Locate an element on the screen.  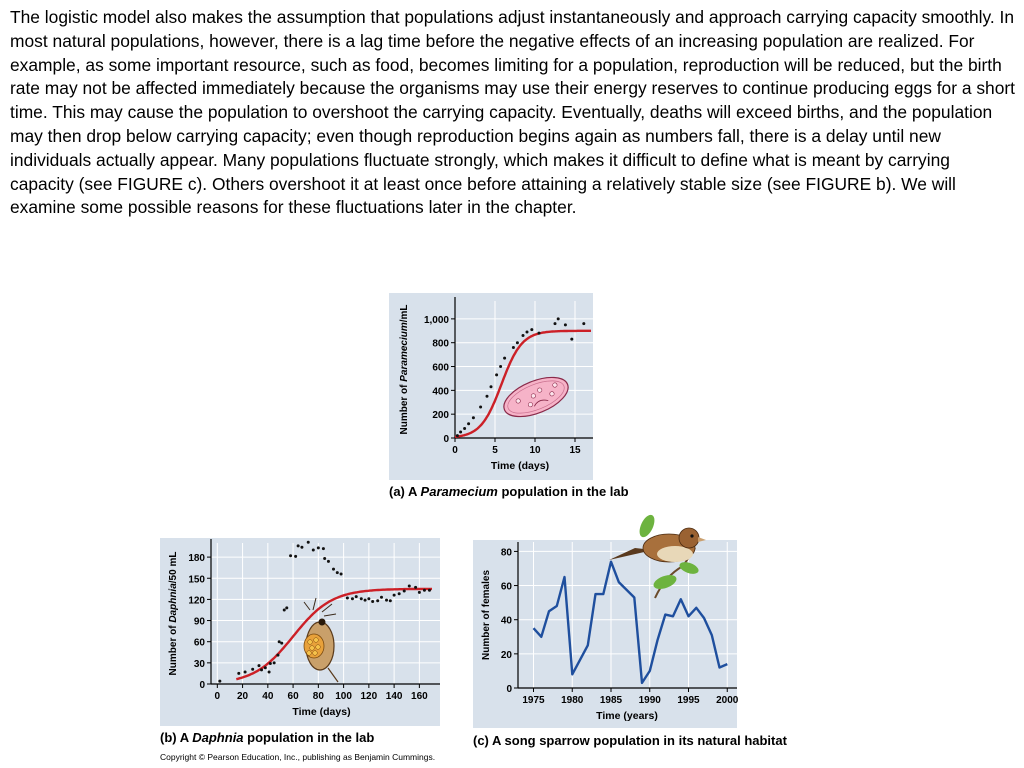
sparrow-x-axis-label: Time (years) is located at coordinates (627, 716).